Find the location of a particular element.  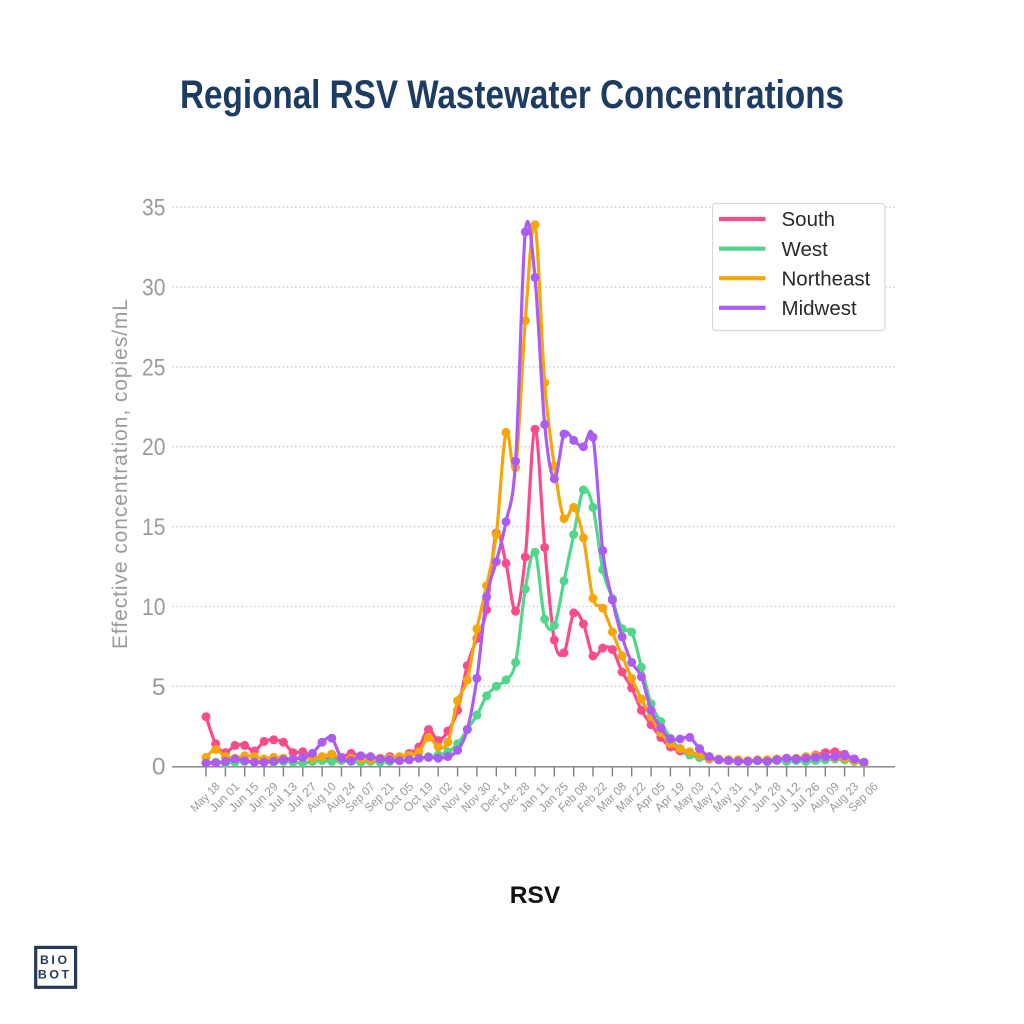

svg-text: 15 is located at coordinates (154, 527).